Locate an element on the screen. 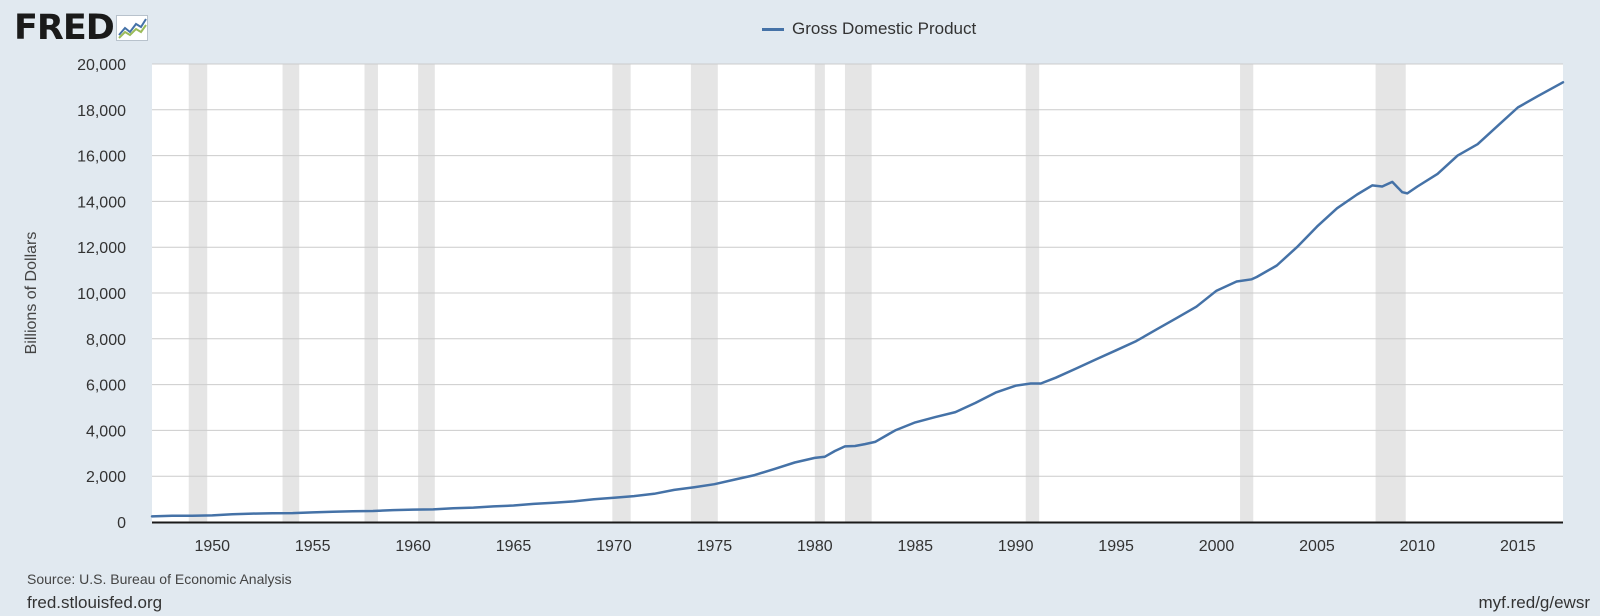  source-note: Source: U.S. Bureau of Economic Analysis is located at coordinates (159, 579).